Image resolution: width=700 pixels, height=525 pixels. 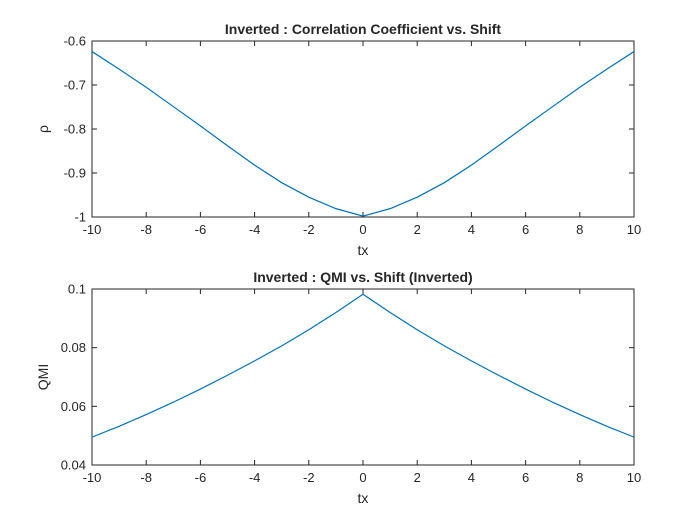 What do you see at coordinates (77, 289) in the screenshot?
I see `chart-2-y-tick-label: 0.1` at bounding box center [77, 289].